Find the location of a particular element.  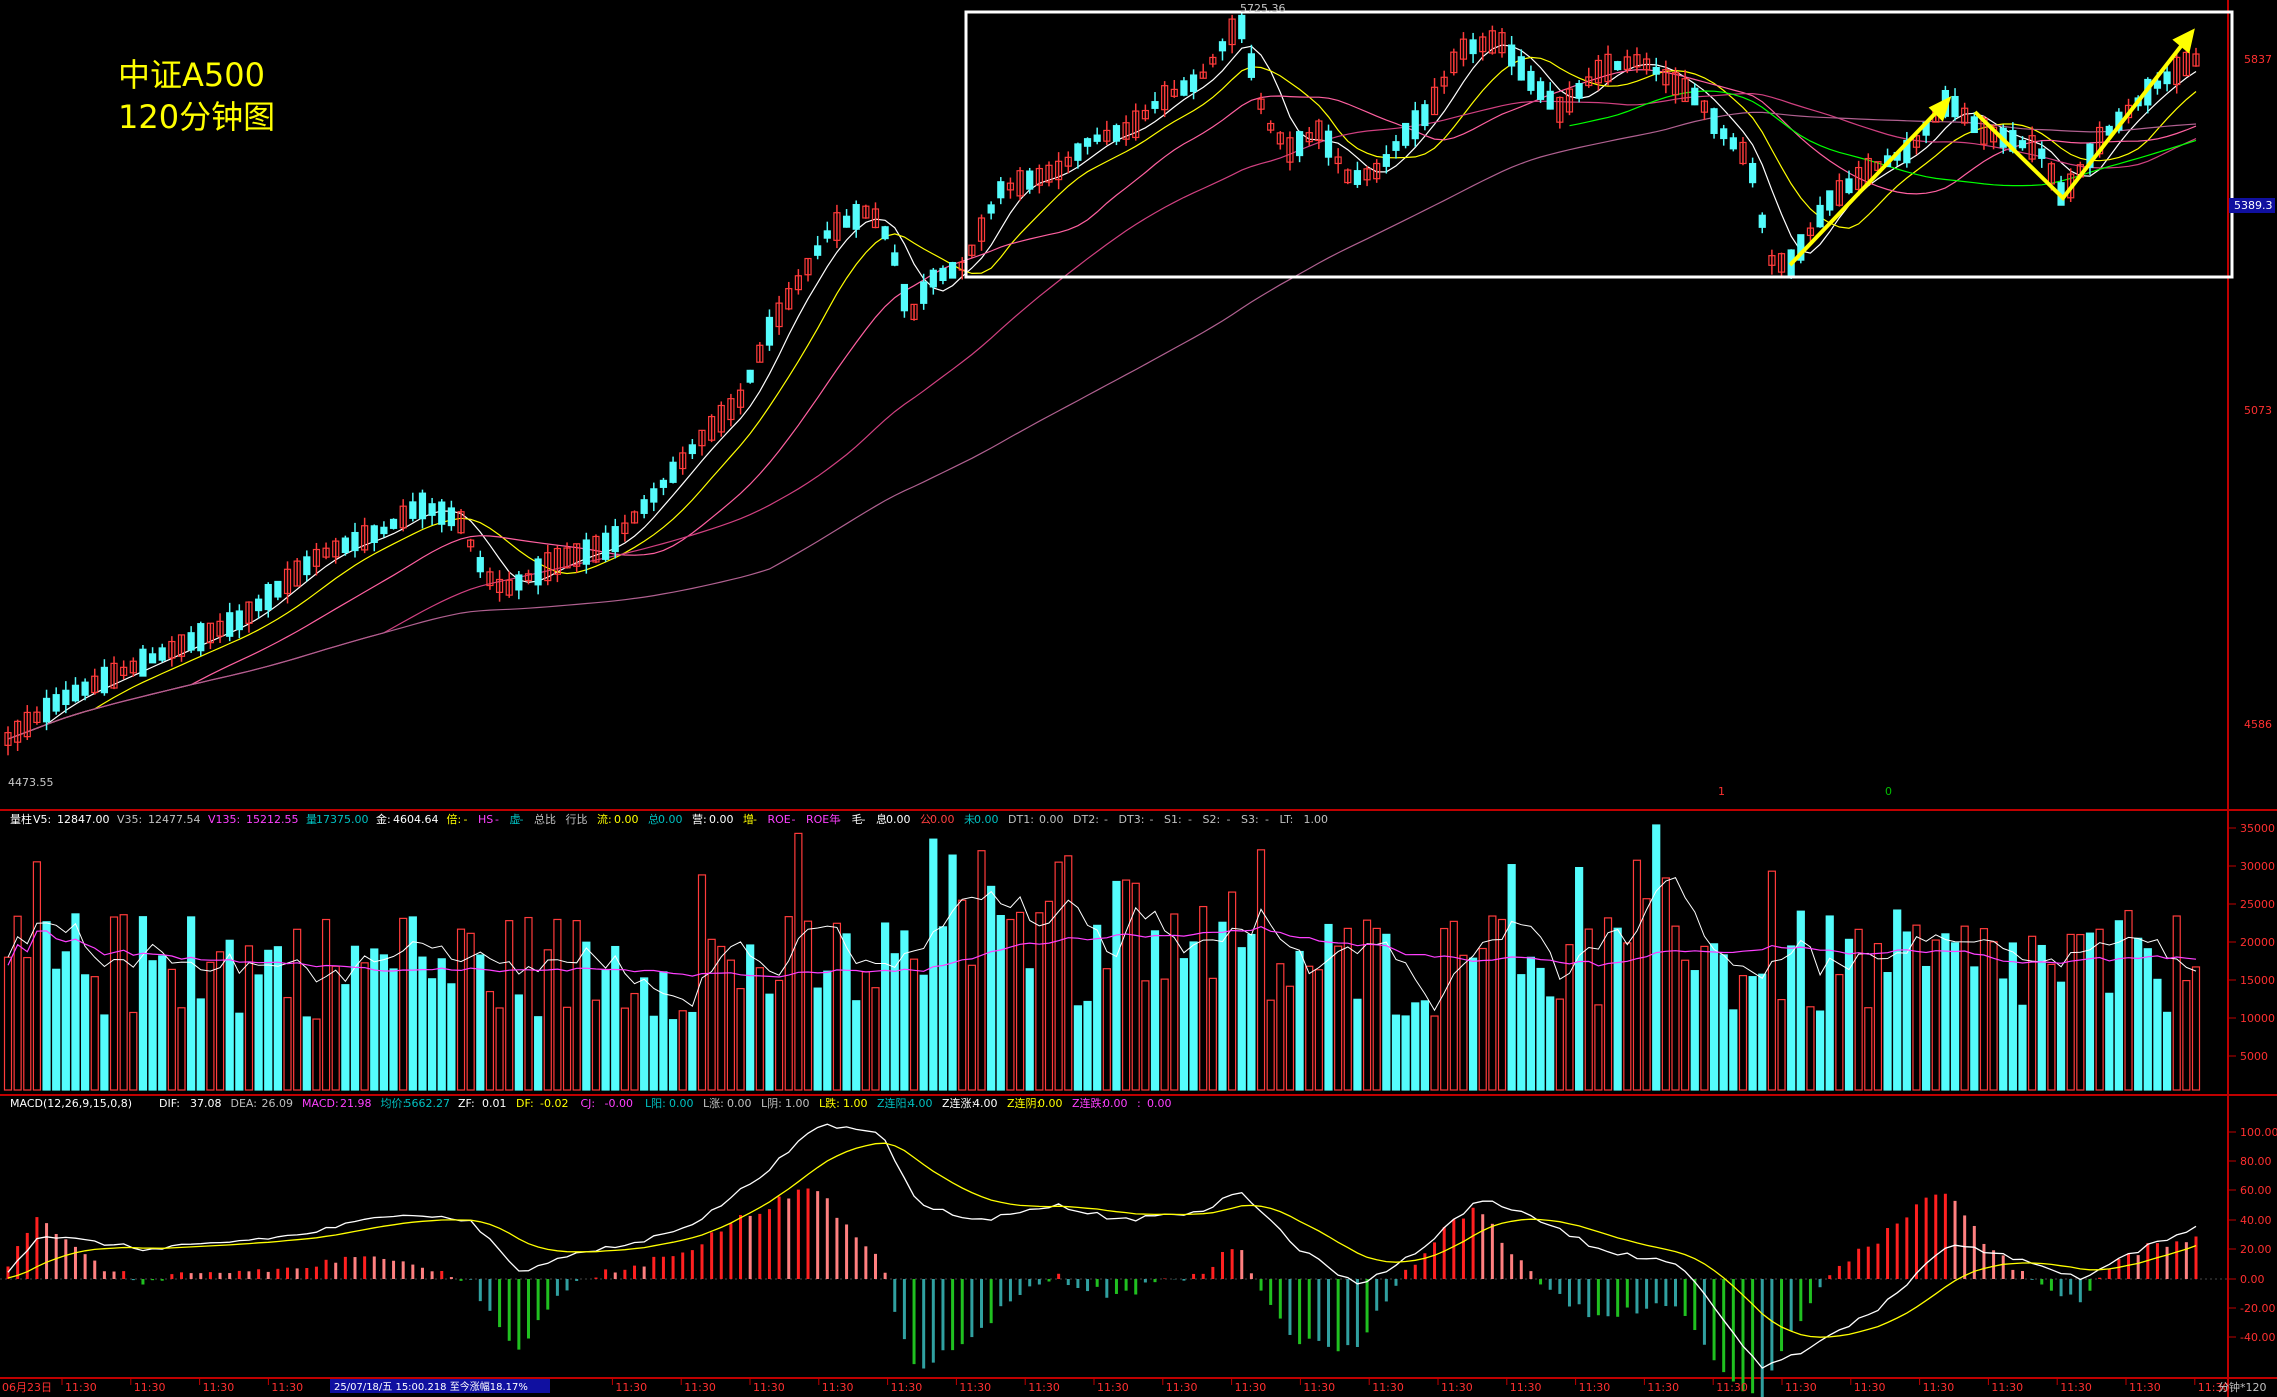

header-label: 均价: is located at coordinates (394, 1103).